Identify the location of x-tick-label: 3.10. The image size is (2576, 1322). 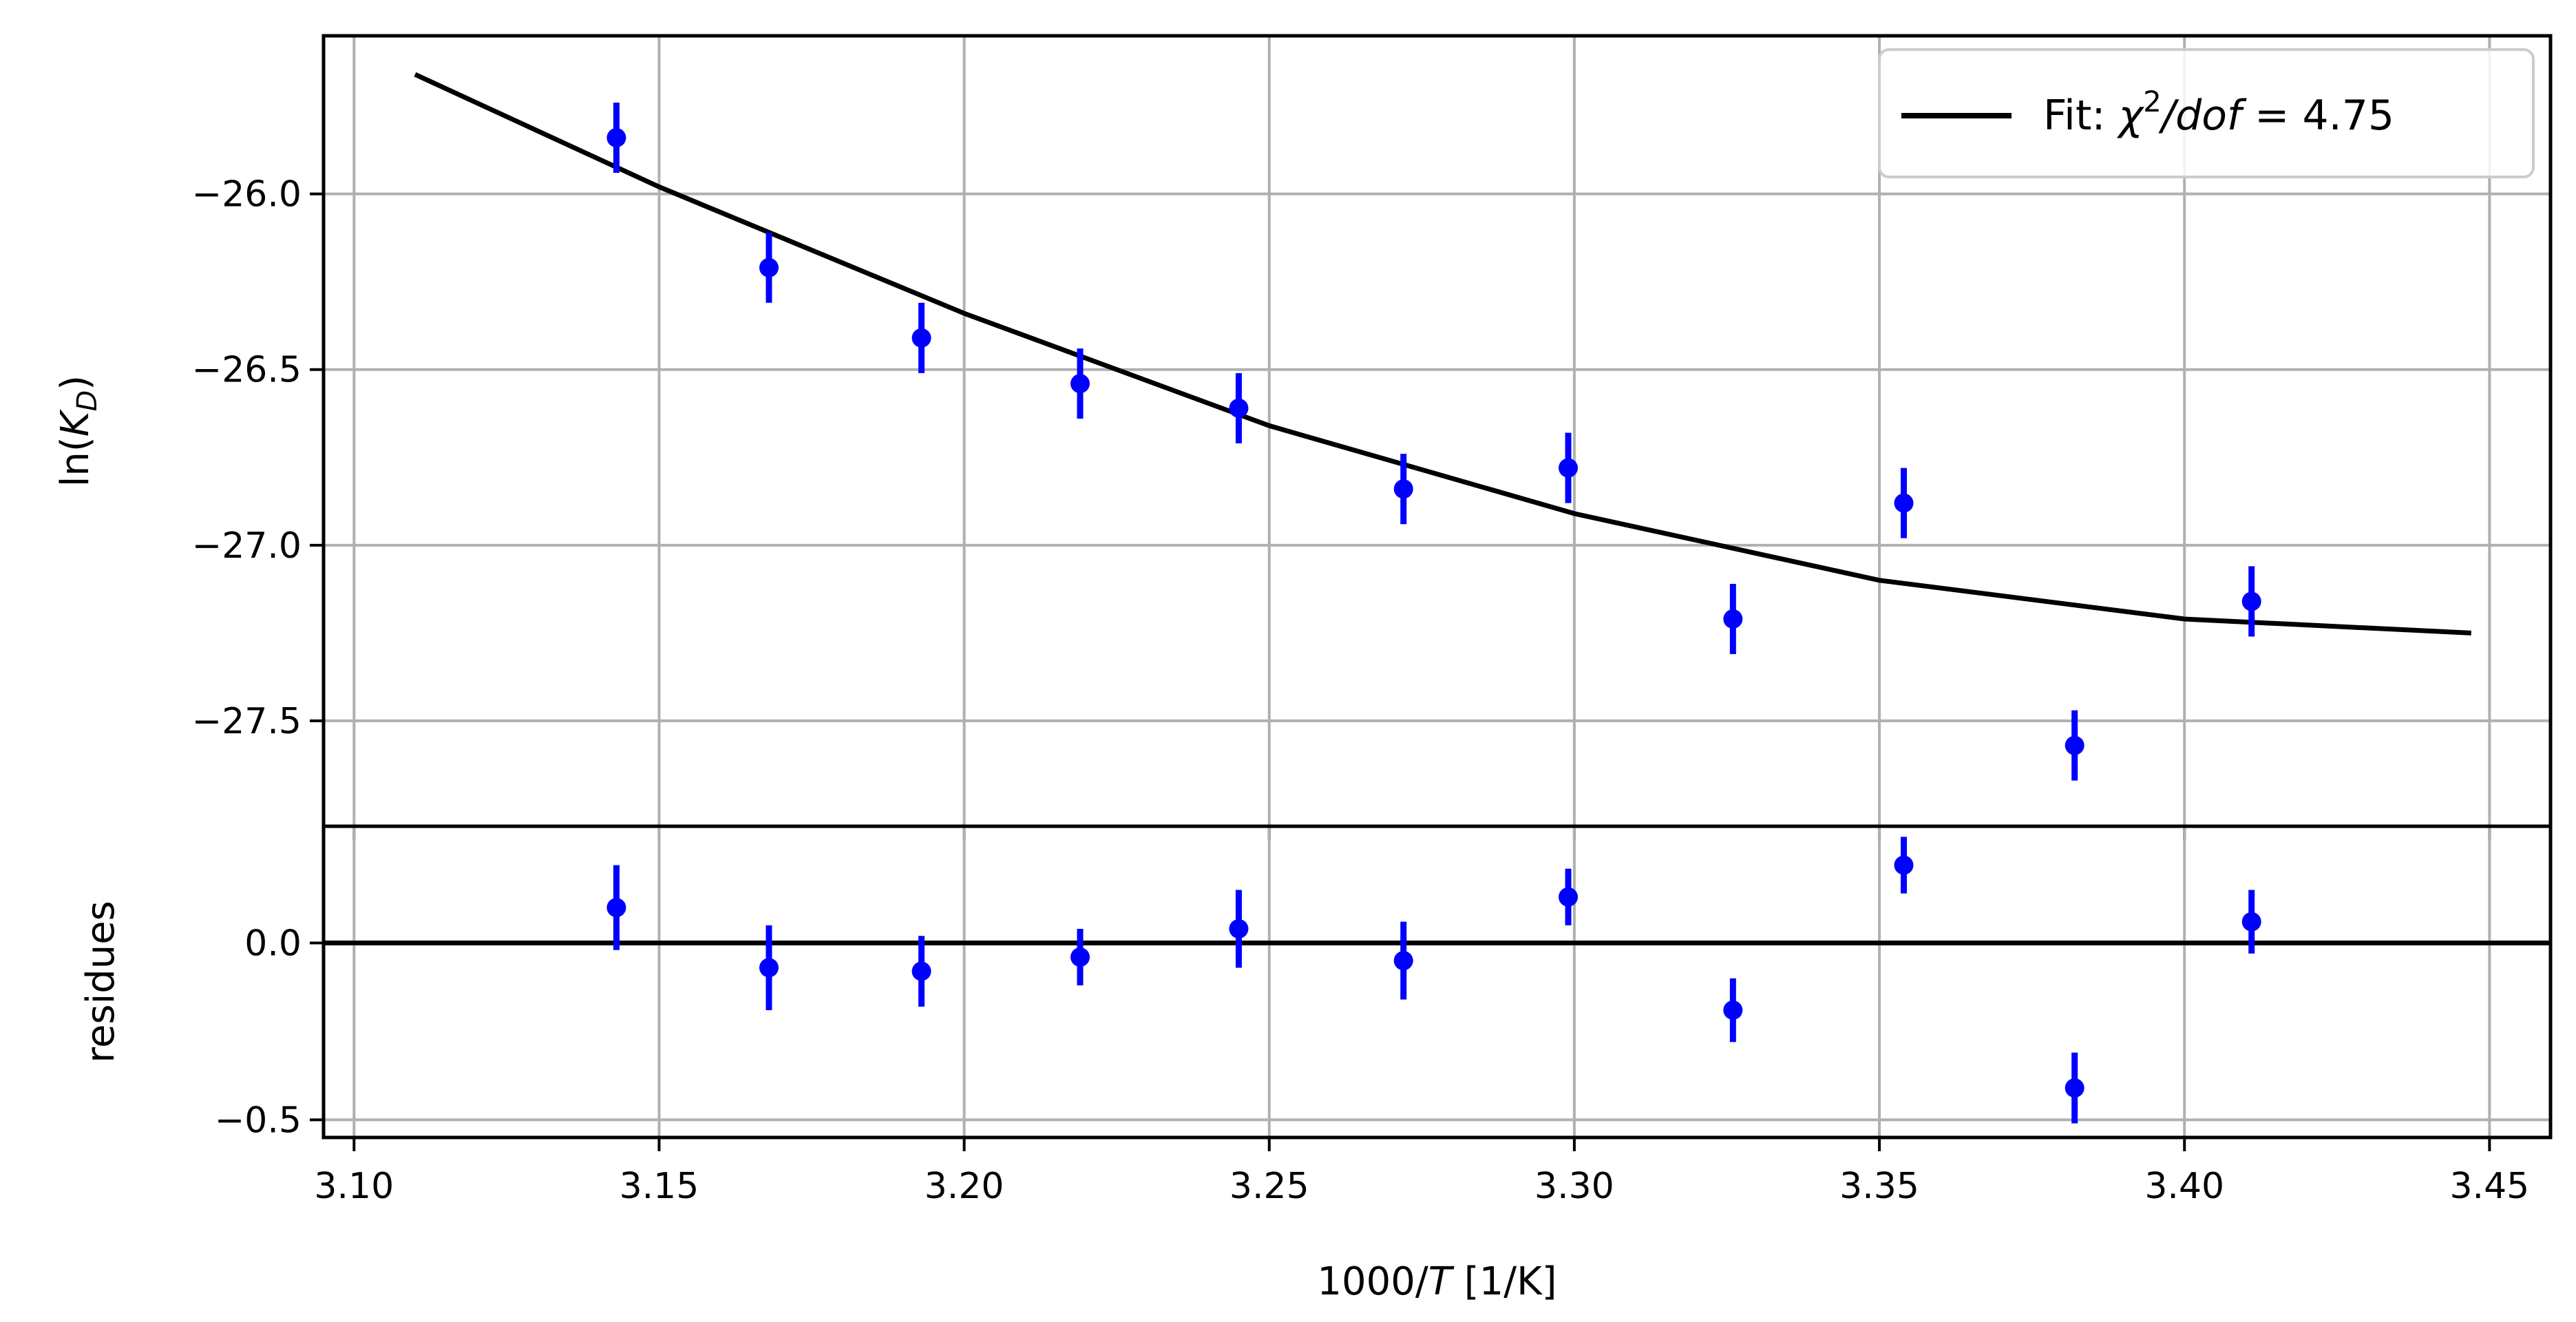
(354, 1186).